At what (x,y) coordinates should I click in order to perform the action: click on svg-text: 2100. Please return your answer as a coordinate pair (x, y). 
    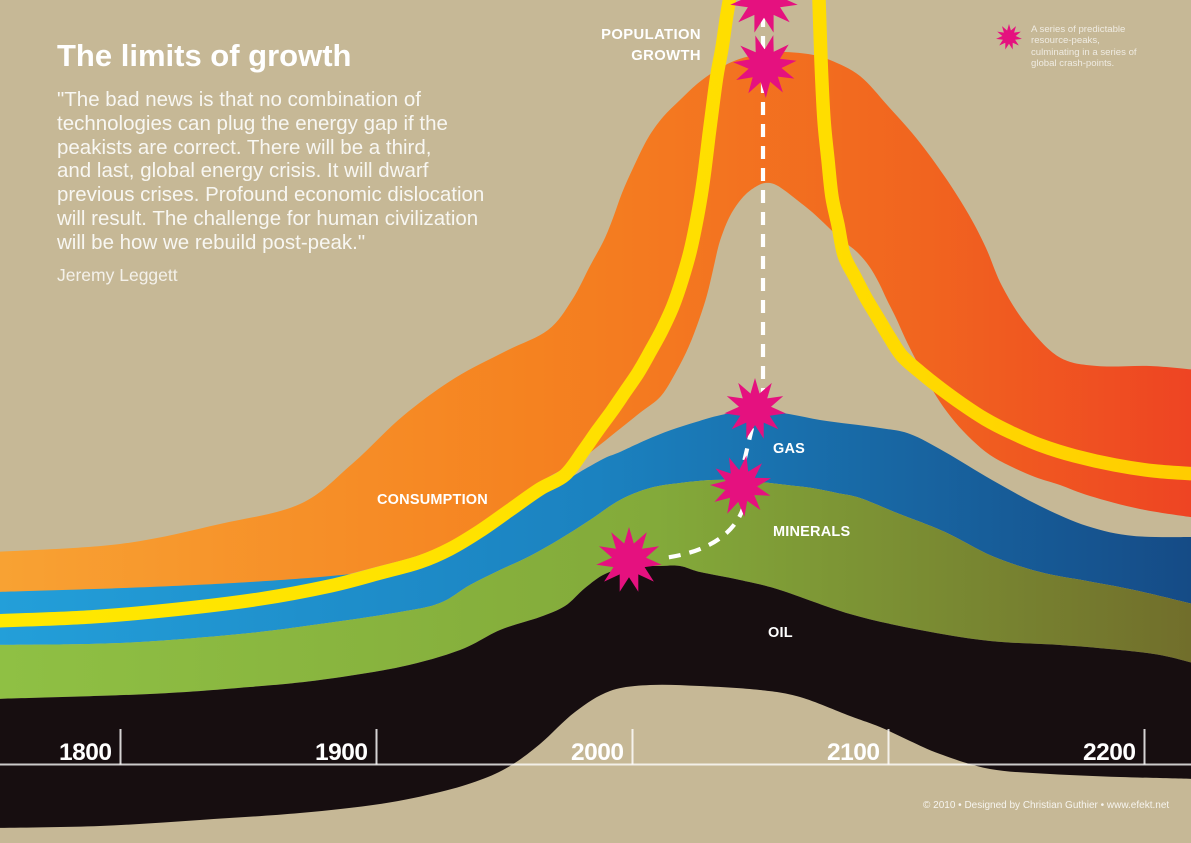
    Looking at the image, I should click on (853, 752).